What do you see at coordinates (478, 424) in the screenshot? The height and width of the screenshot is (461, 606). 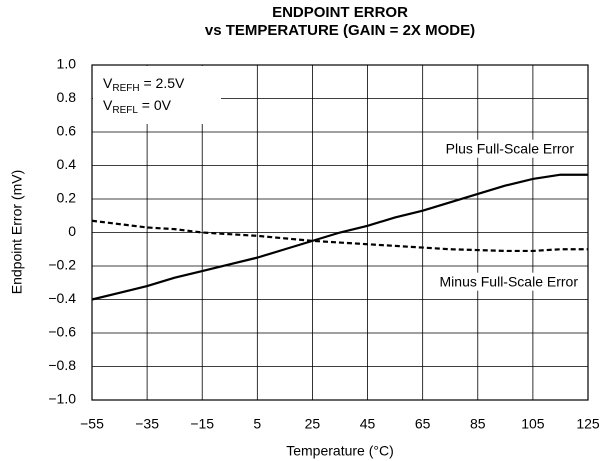 I see `x-tick-label: 85` at bounding box center [478, 424].